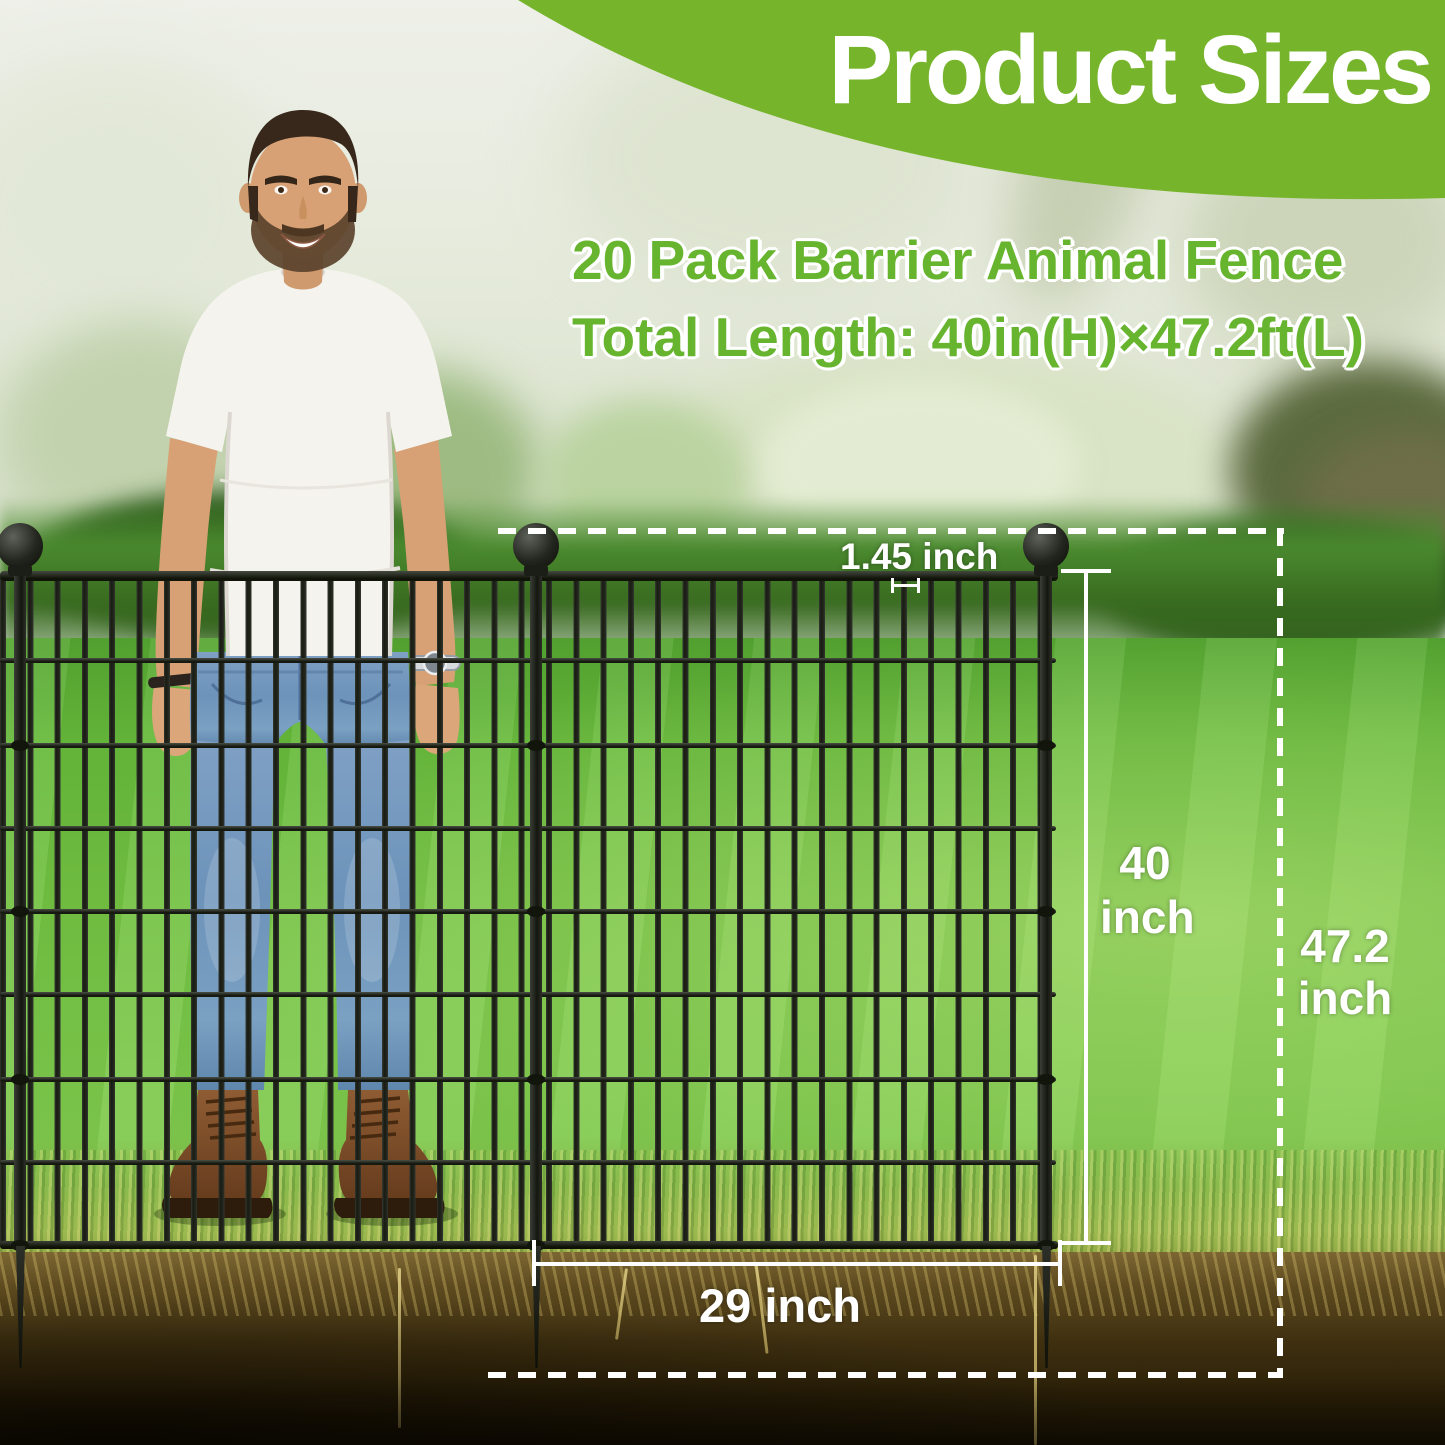 This screenshot has width=1445, height=1445. Describe the element at coordinates (1086, 908) in the screenshot. I see `height-measure-line` at that location.